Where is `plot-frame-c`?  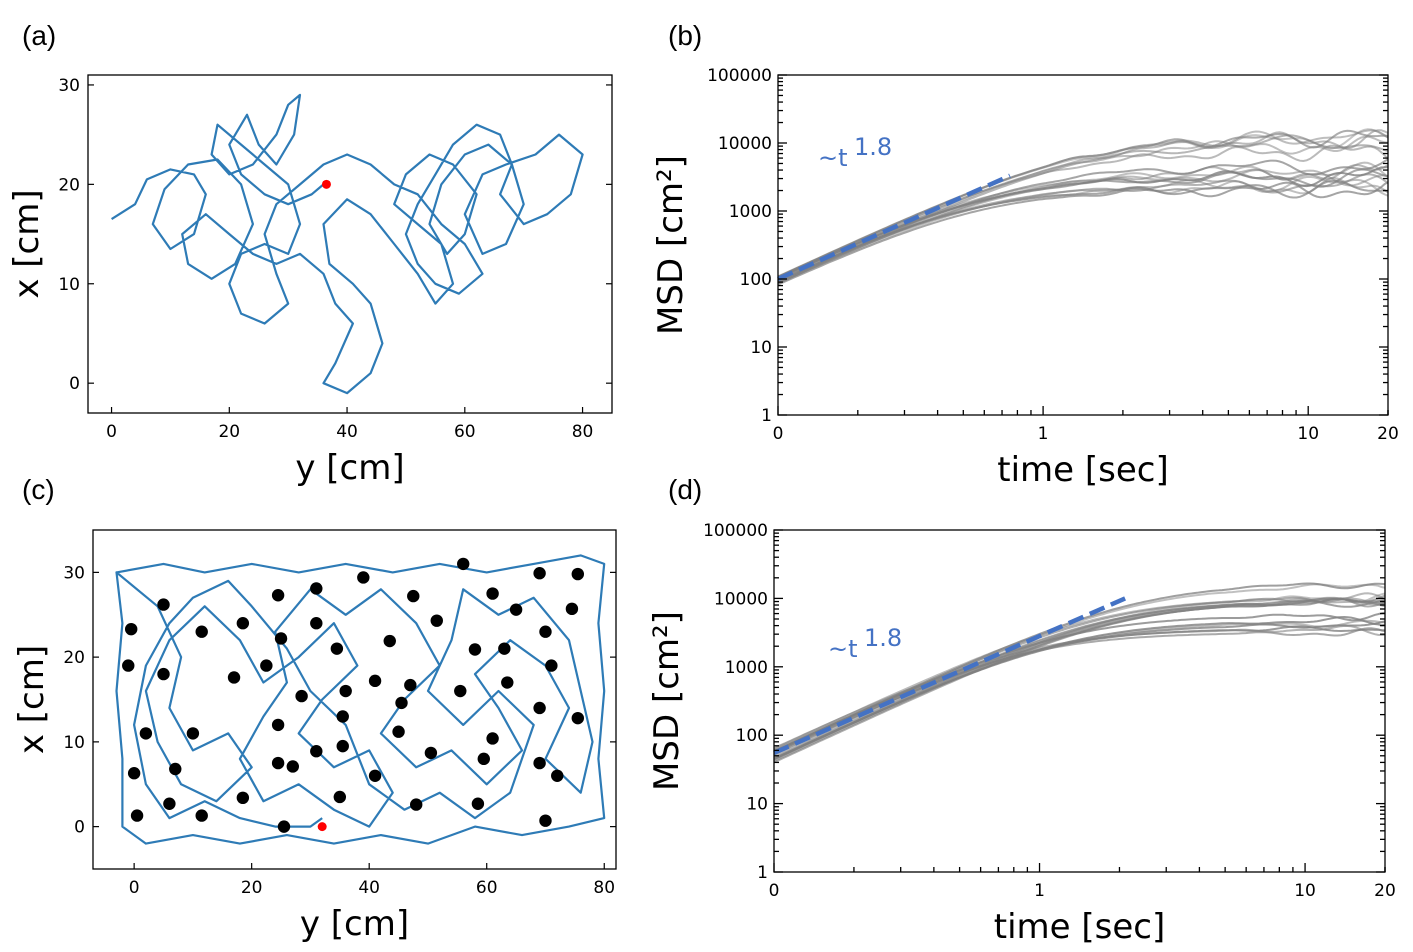
plot-frame-c is located at coordinates (354, 699).